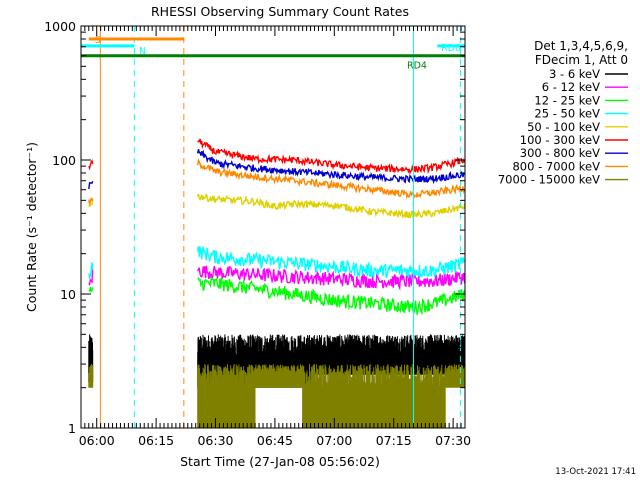  I want to click on flag-label: RD0, so click(451, 48).